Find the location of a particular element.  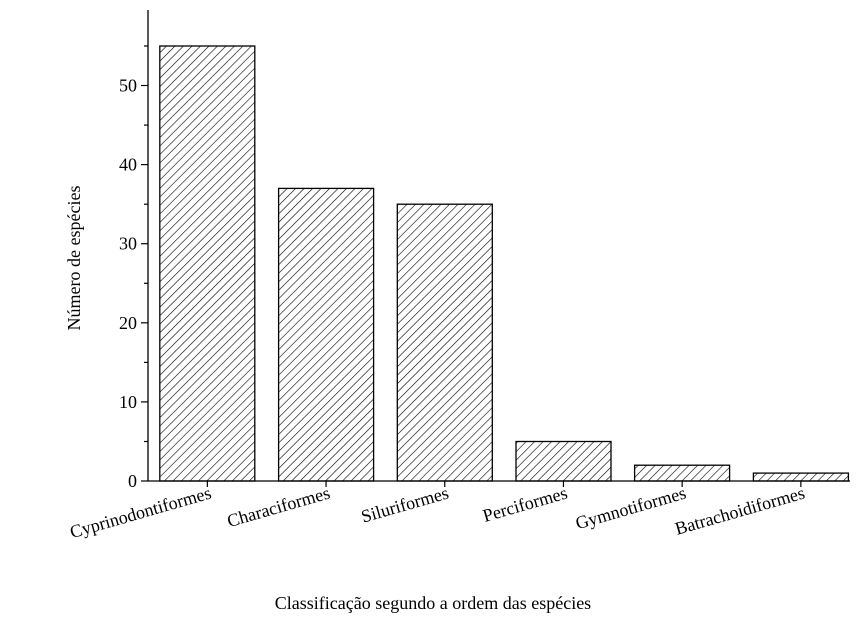

y-tick-label: 10 is located at coordinates (128, 402).